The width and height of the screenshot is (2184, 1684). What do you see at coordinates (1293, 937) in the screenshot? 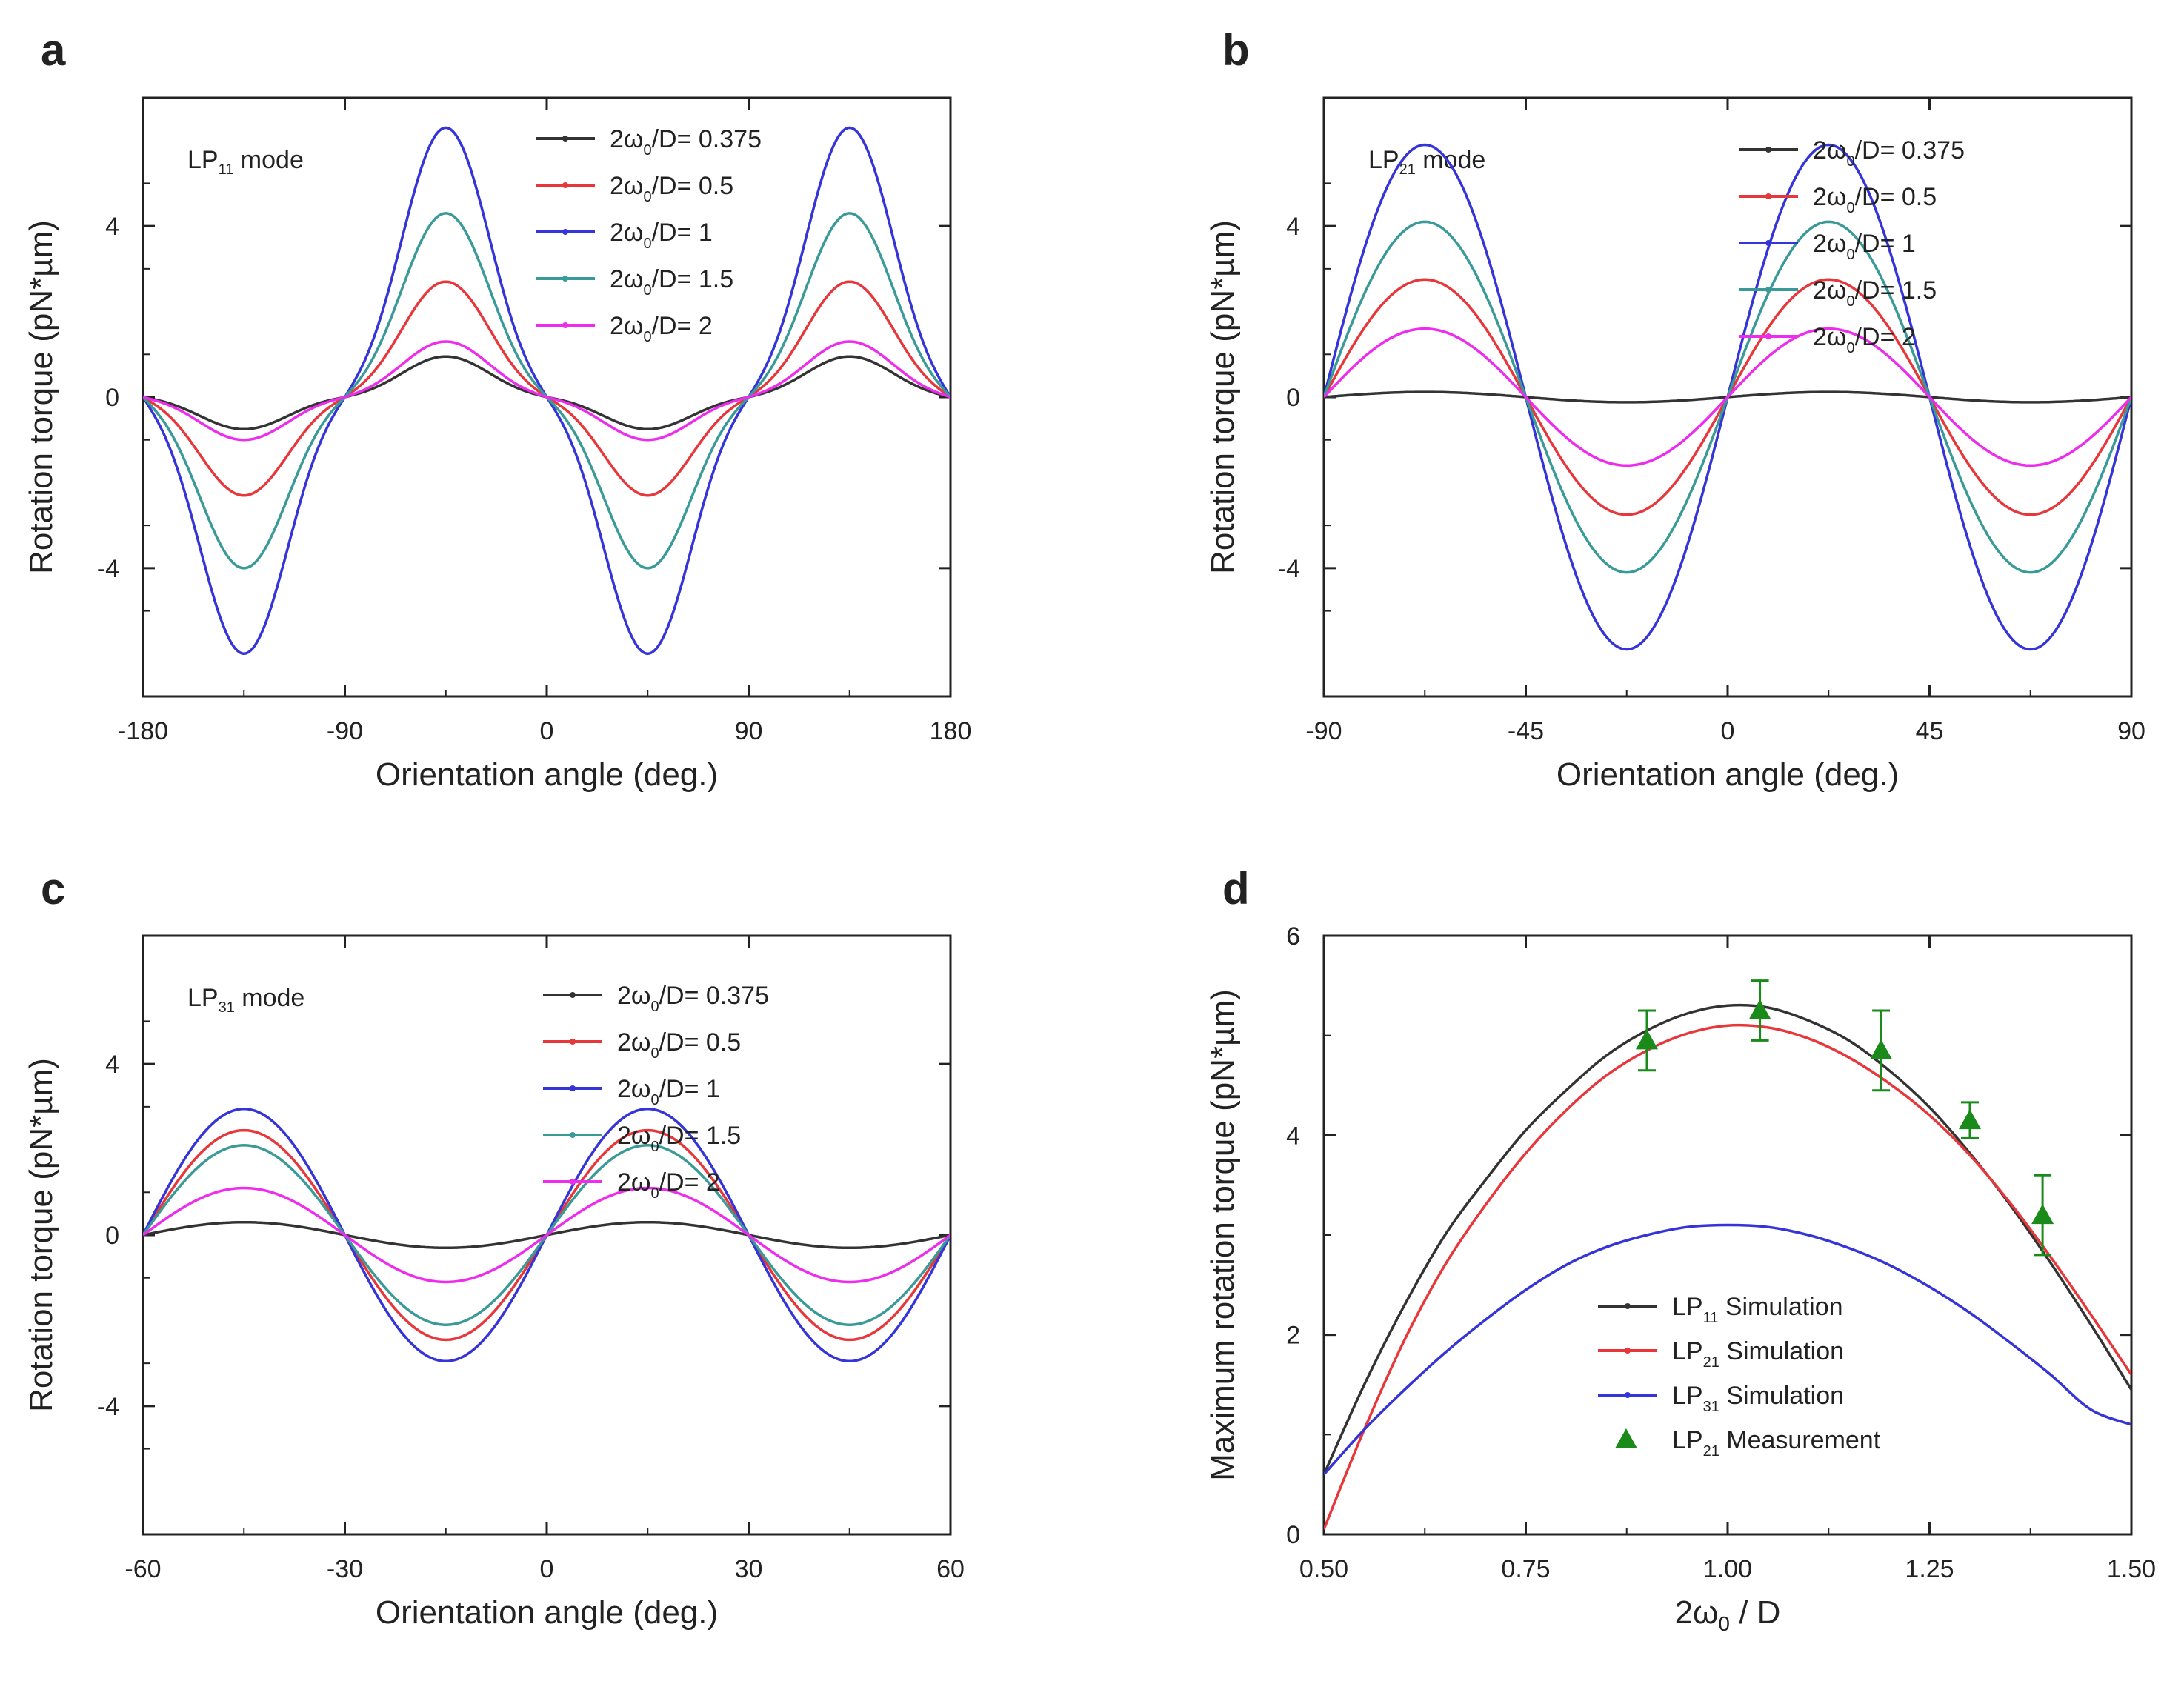
I see `y-tick-label: 6` at bounding box center [1293, 937].